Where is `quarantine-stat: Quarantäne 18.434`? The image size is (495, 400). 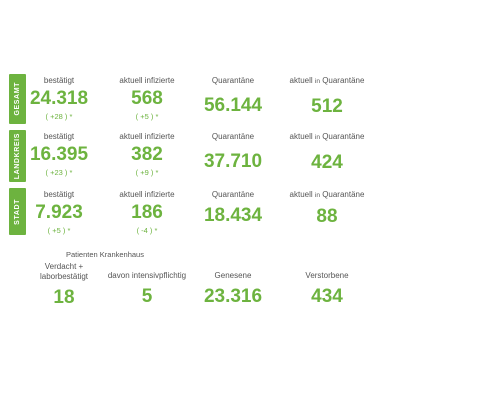
quarantine-stat: Quarantäne 18.434 is located at coordinates (233, 208).